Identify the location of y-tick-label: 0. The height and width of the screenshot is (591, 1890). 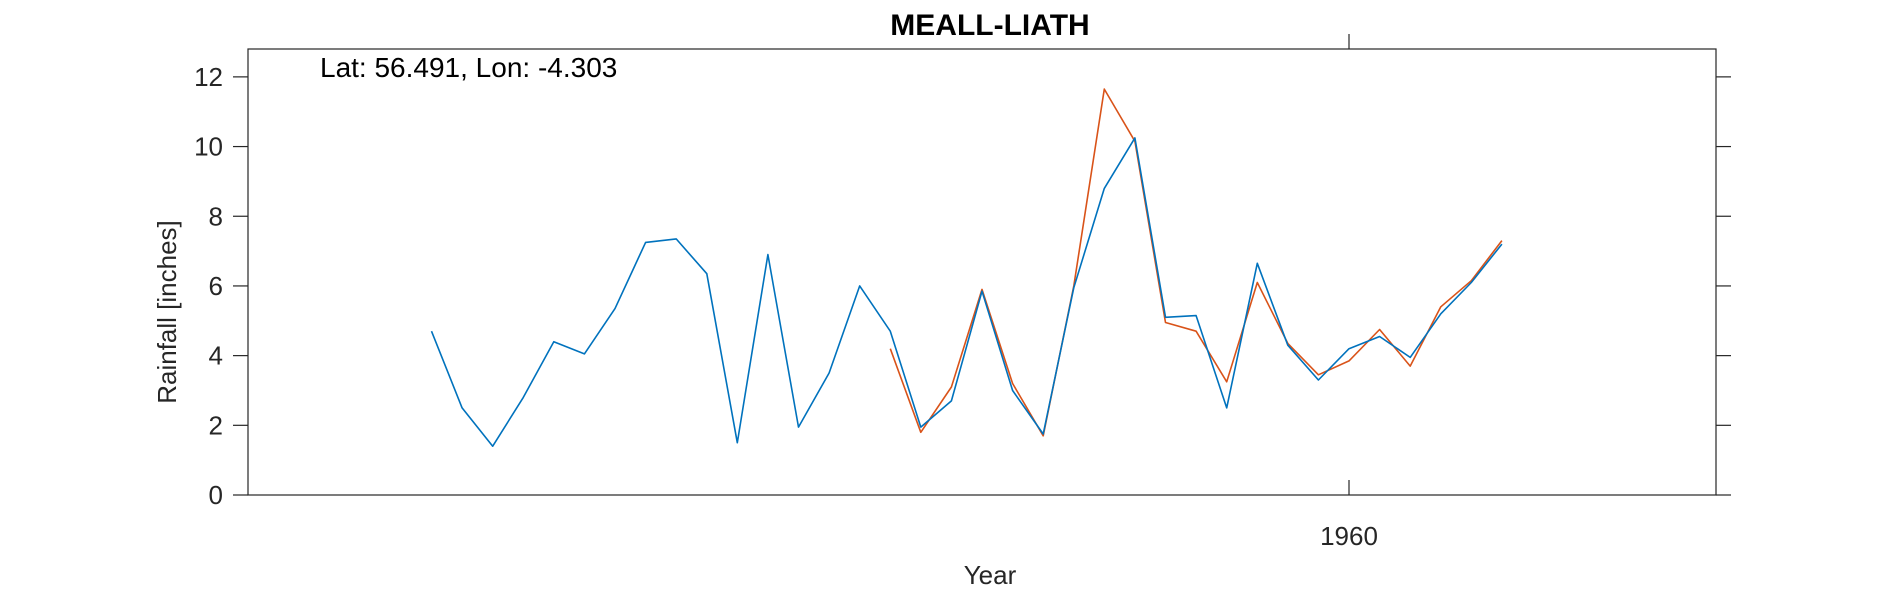
(216, 495).